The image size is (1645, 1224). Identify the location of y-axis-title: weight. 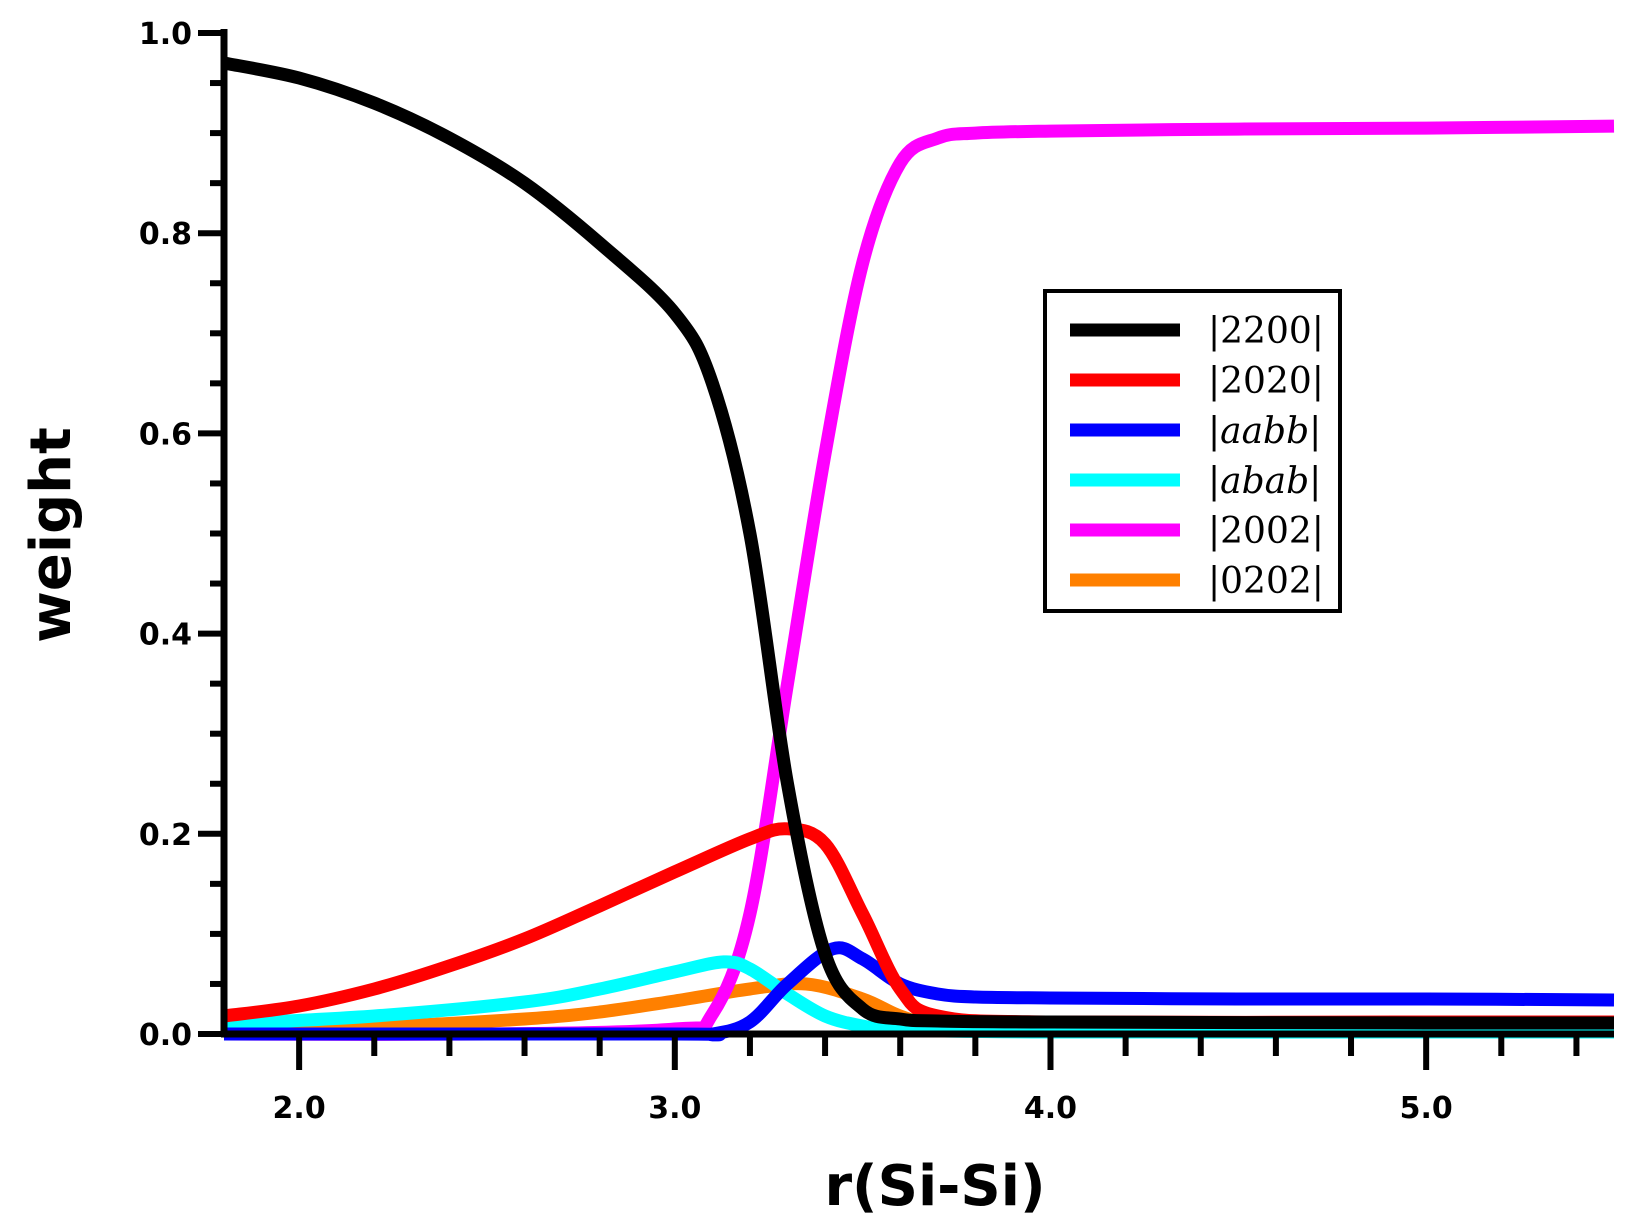
(51, 535).